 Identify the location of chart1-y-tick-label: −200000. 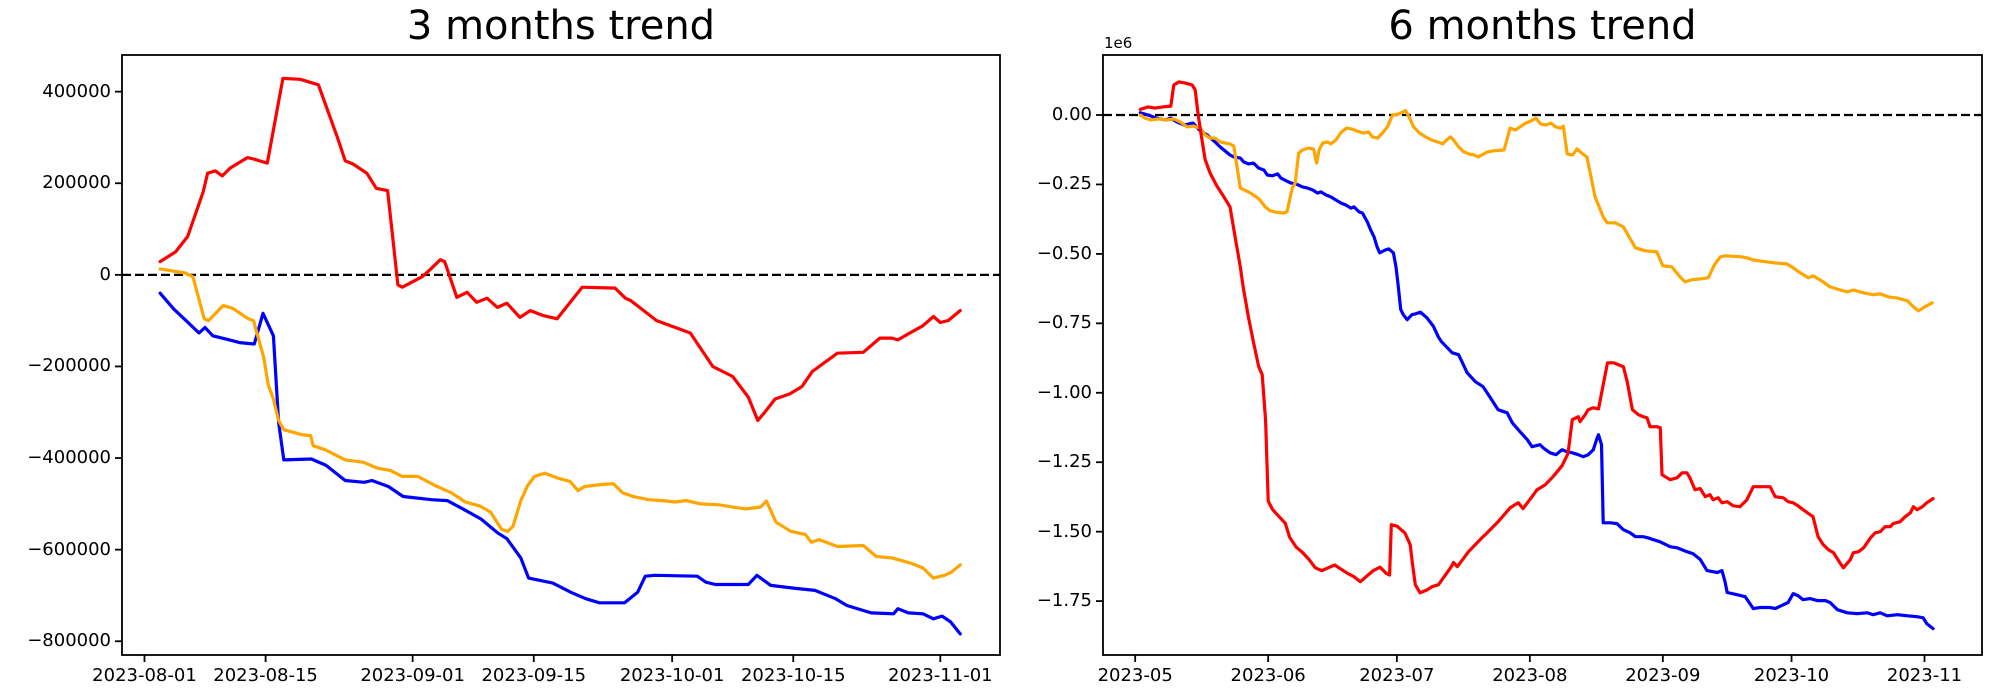
(69, 366).